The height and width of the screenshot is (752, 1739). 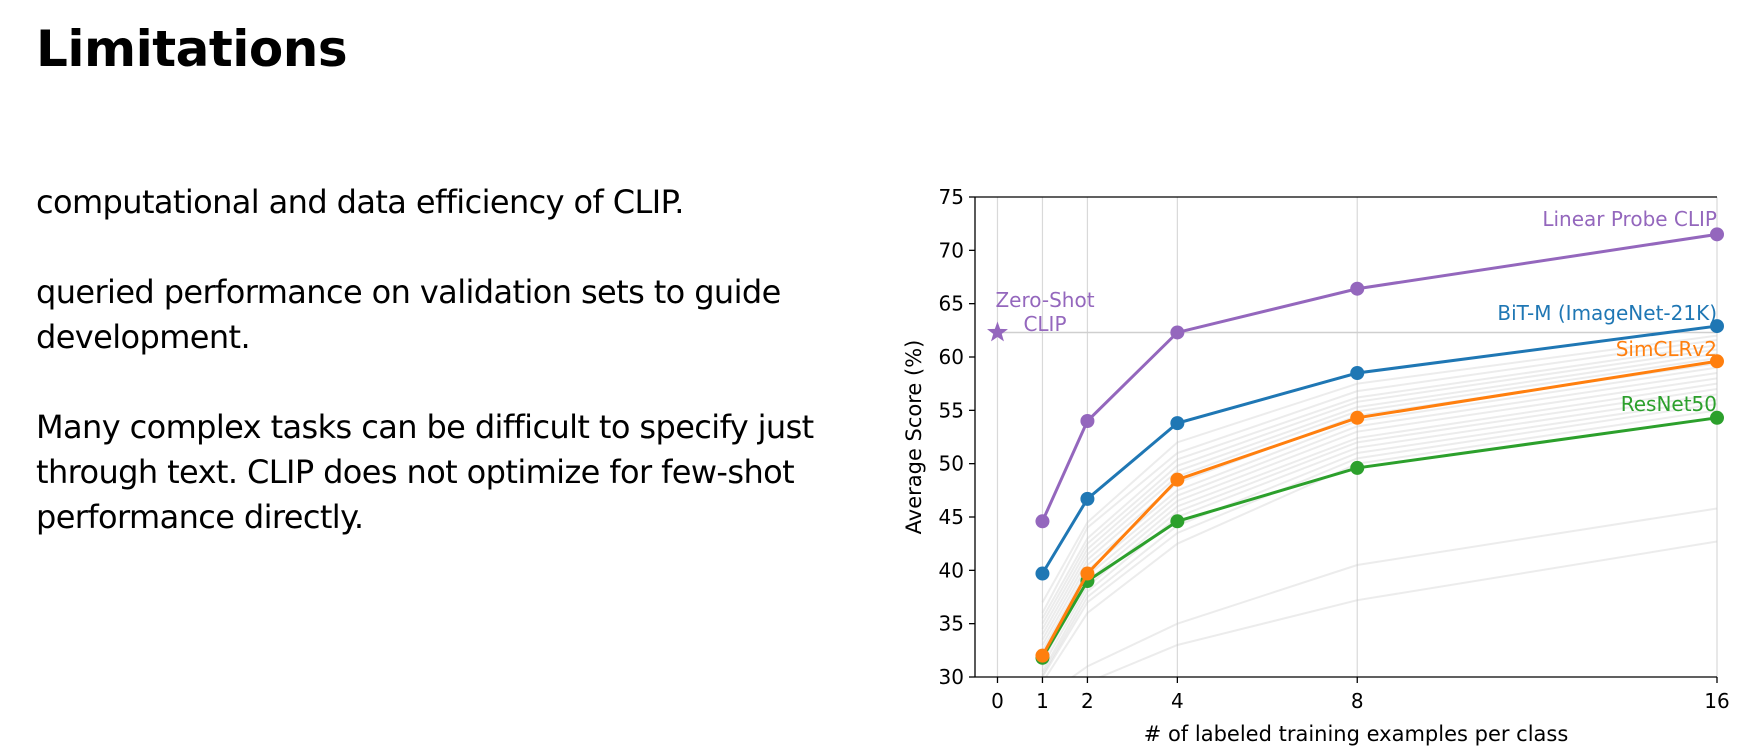 I want to click on zero-shot-label-line1: Zero-Shot, so click(x=1044, y=300).